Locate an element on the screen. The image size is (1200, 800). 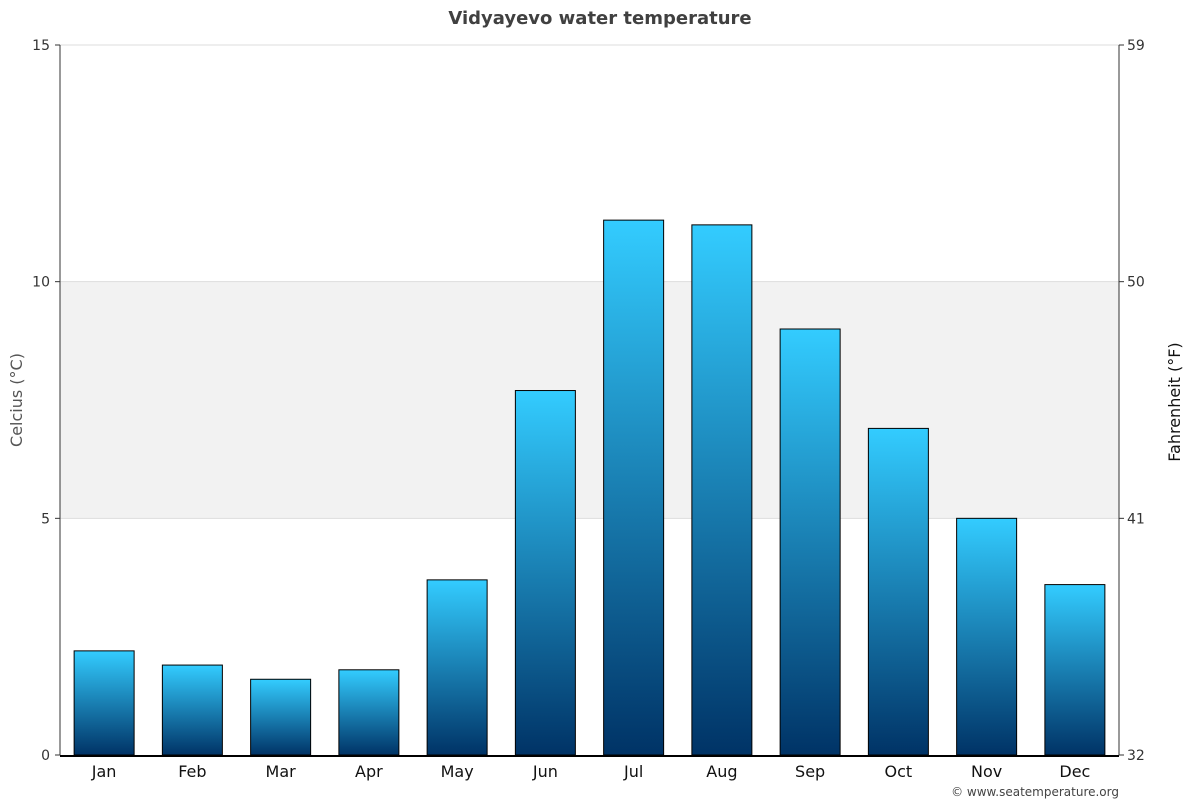
y-axis-label-left: Celcius (°C) is located at coordinates (16, 400).